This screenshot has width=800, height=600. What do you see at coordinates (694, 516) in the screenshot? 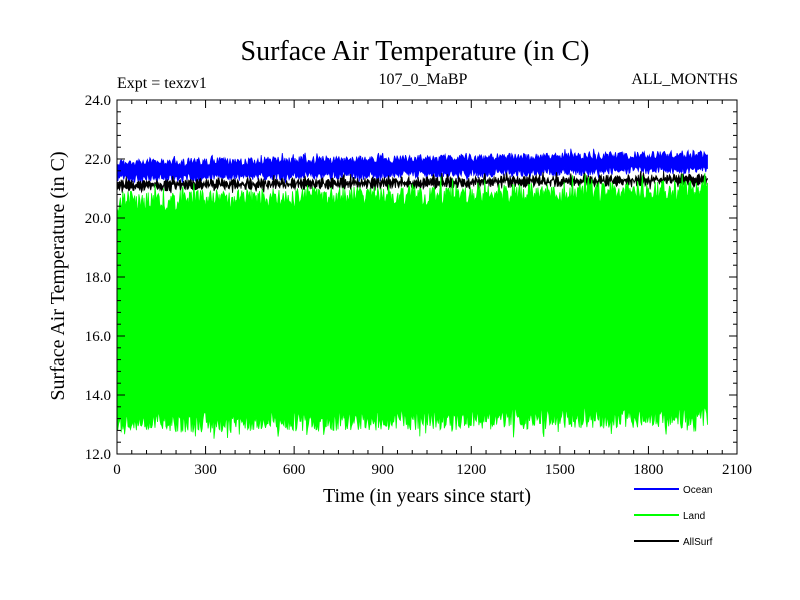
I see `legend-label-land: Land` at bounding box center [694, 516].